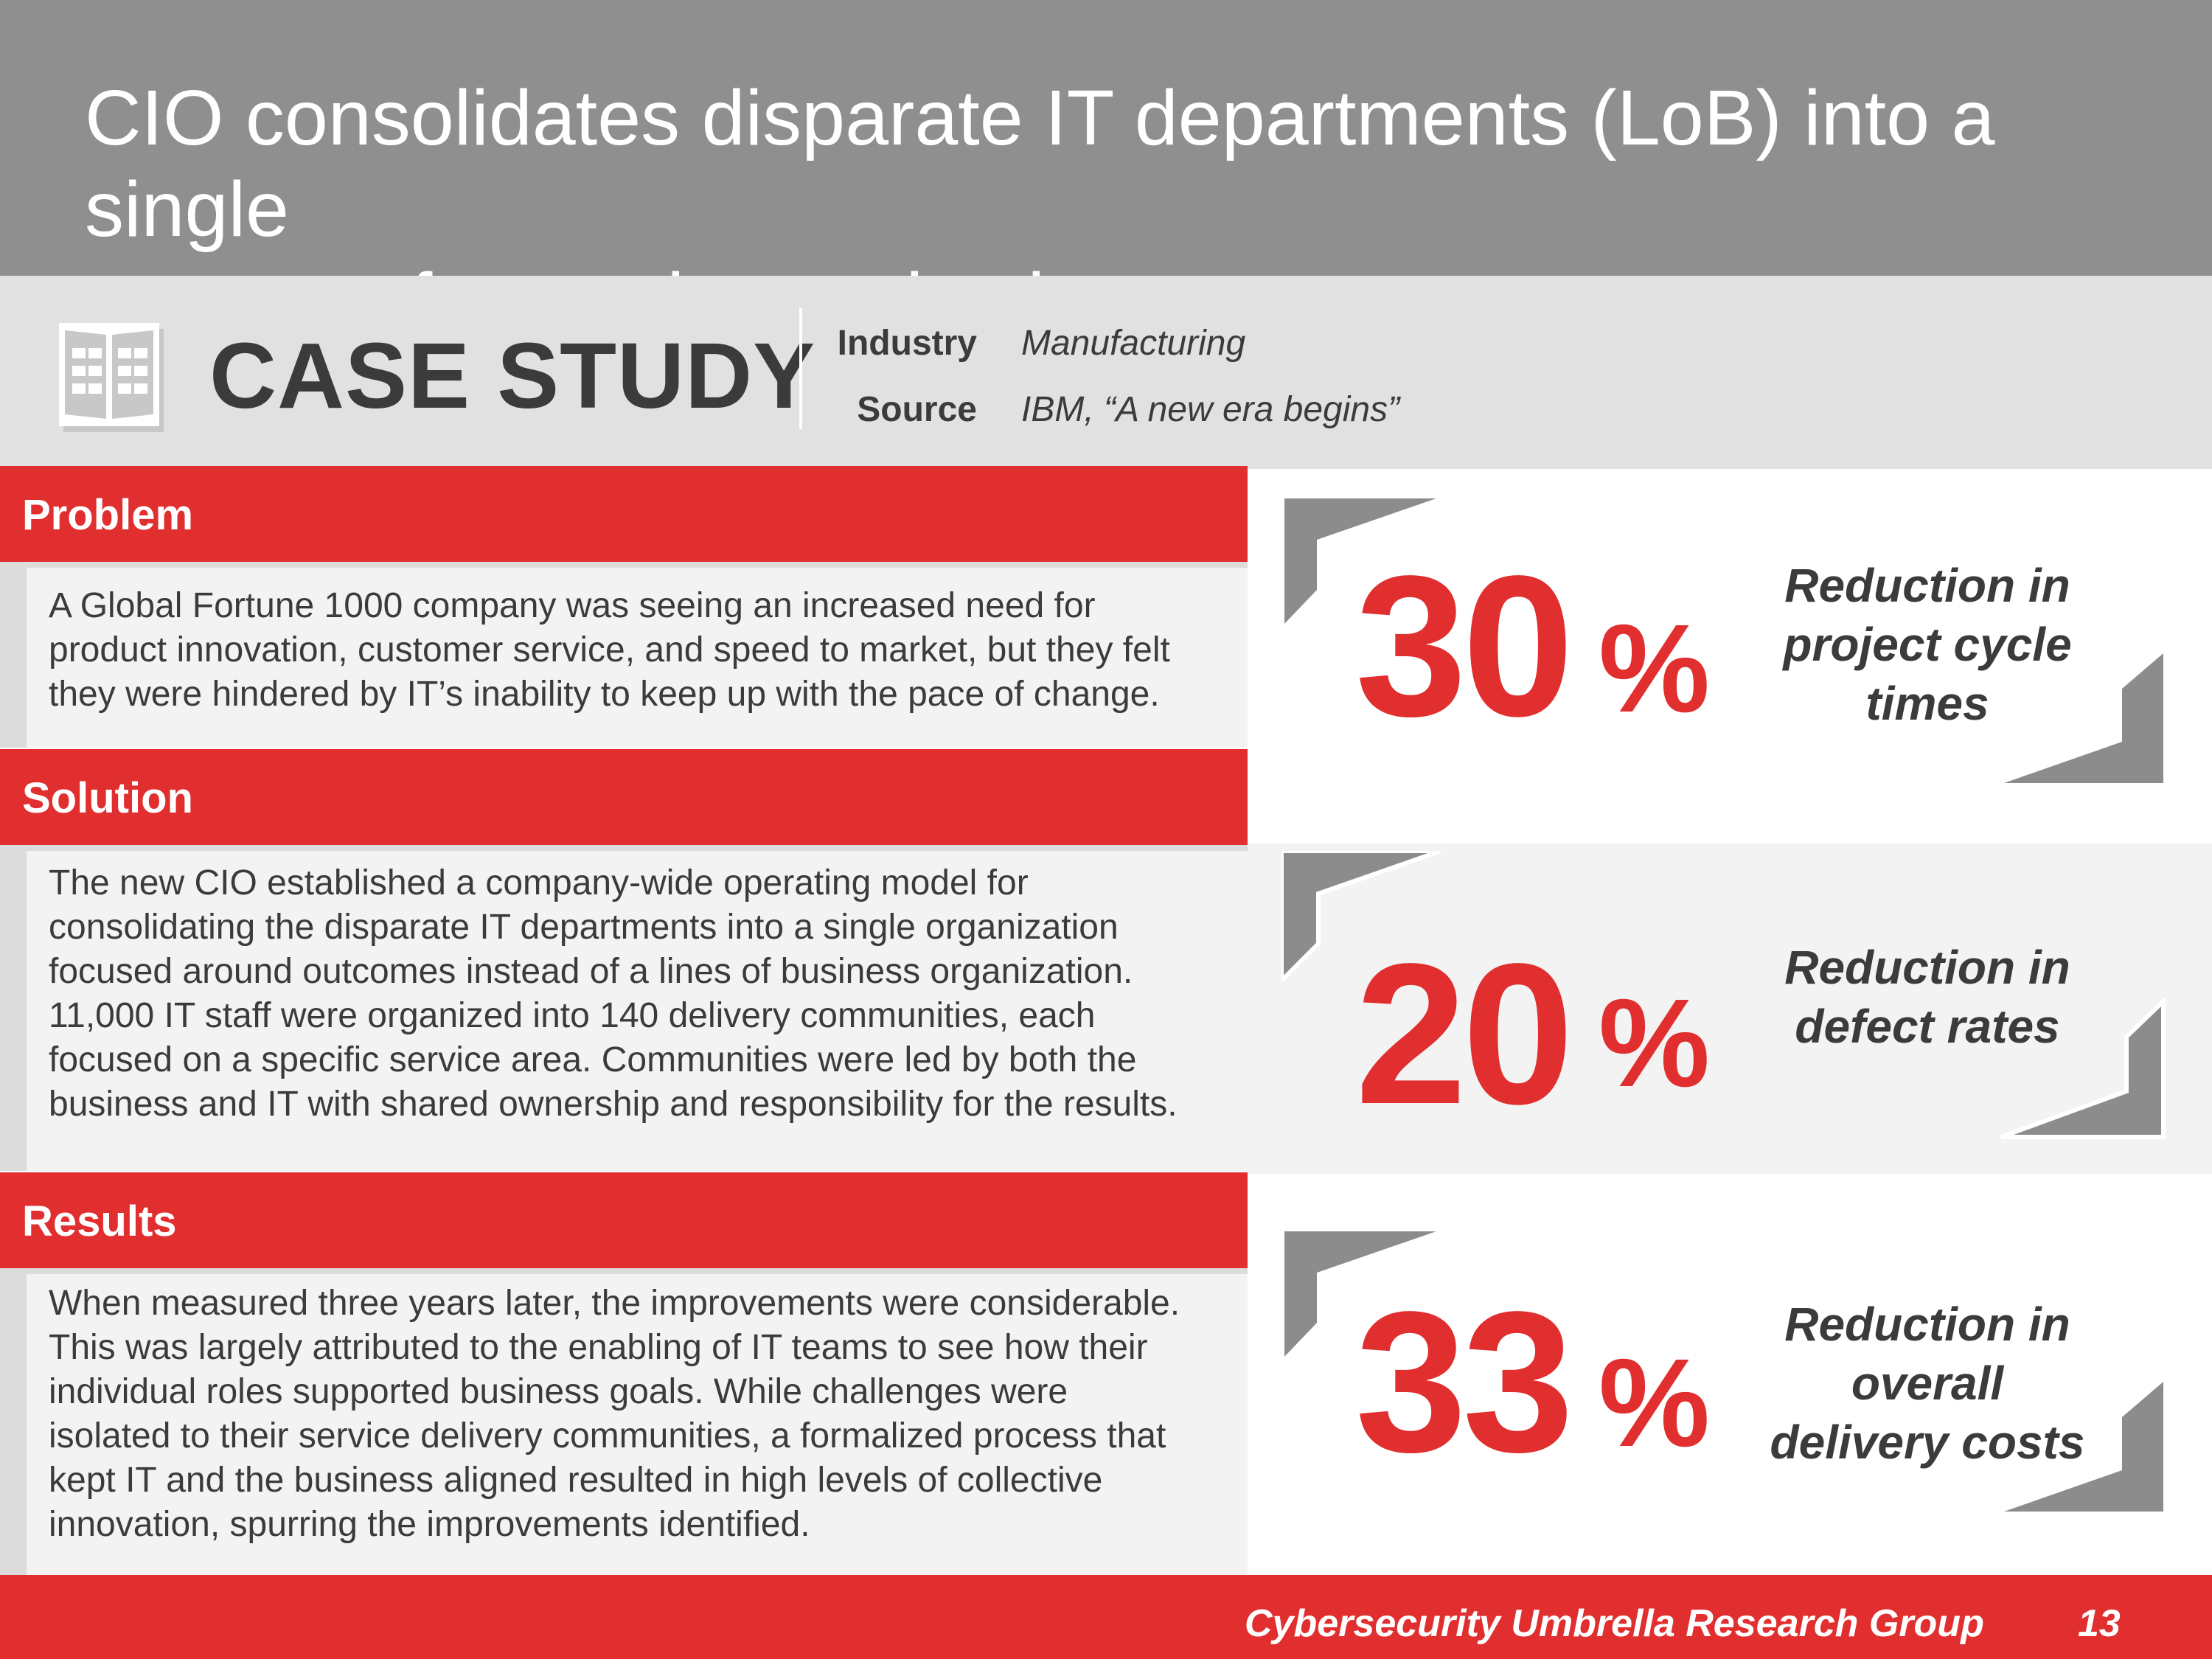  Describe the element at coordinates (111, 377) in the screenshot. I see `book-icon` at that location.